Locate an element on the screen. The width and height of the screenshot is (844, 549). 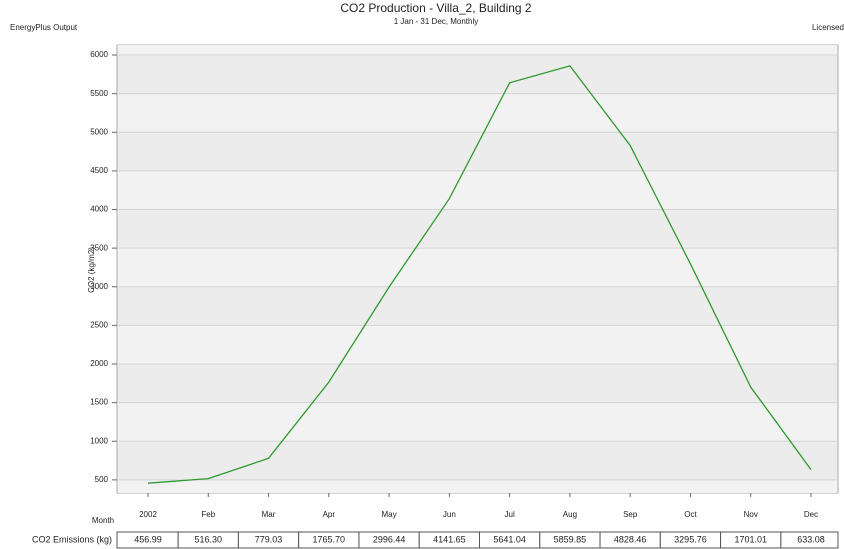
table-value: 3295.76 is located at coordinates (690, 539).